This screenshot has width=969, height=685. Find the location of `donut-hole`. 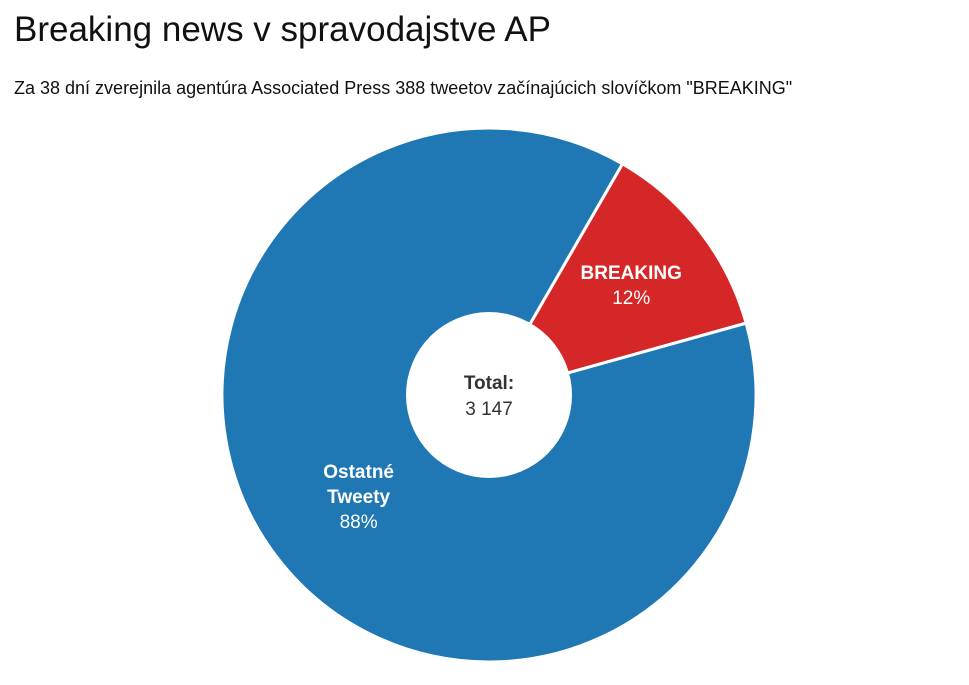

donut-hole is located at coordinates (489, 395).